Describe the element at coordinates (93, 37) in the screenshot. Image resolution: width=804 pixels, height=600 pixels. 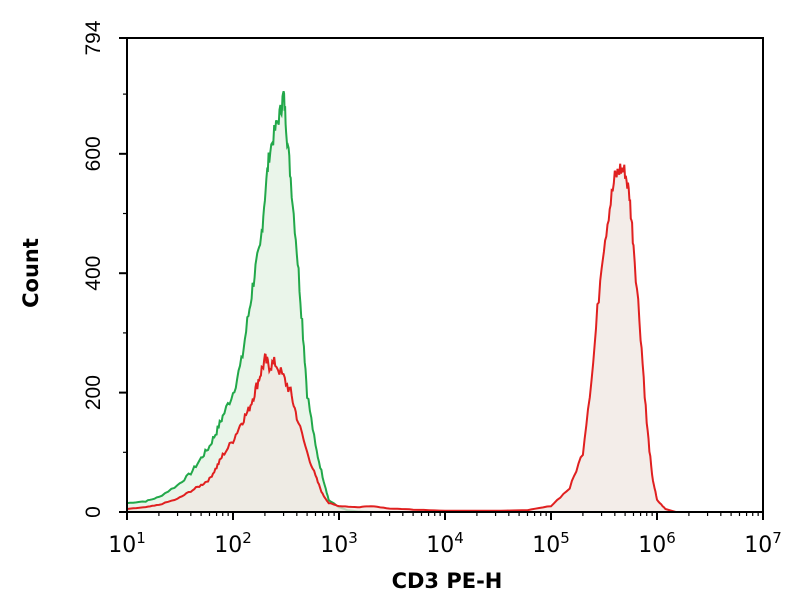
I see `y-tick-label: 794` at that location.